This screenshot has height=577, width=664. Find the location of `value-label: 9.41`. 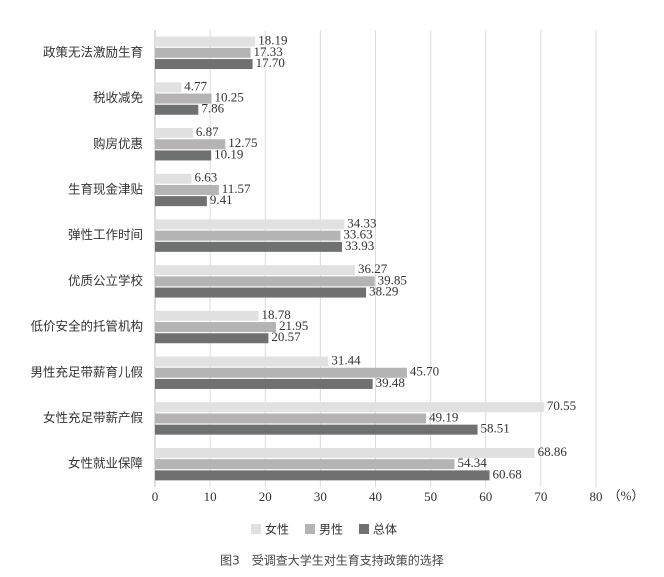

value-label: 9.41 is located at coordinates (221, 199).